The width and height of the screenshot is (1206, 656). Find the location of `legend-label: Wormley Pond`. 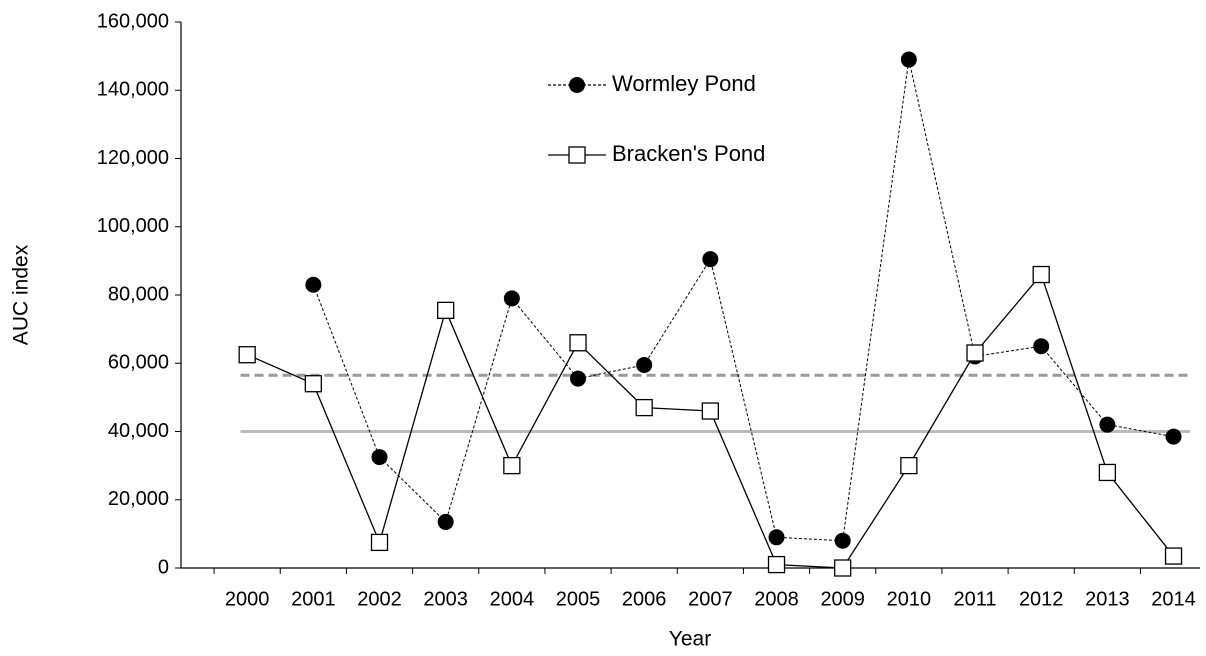

legend-label: Wormley Pond is located at coordinates (684, 83).